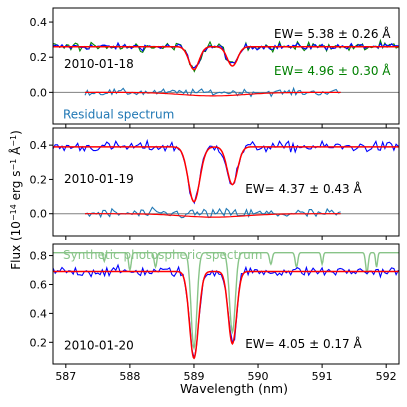 The height and width of the screenshot is (407, 407). I want to click on date-label: 2010-01-20, so click(99, 346).